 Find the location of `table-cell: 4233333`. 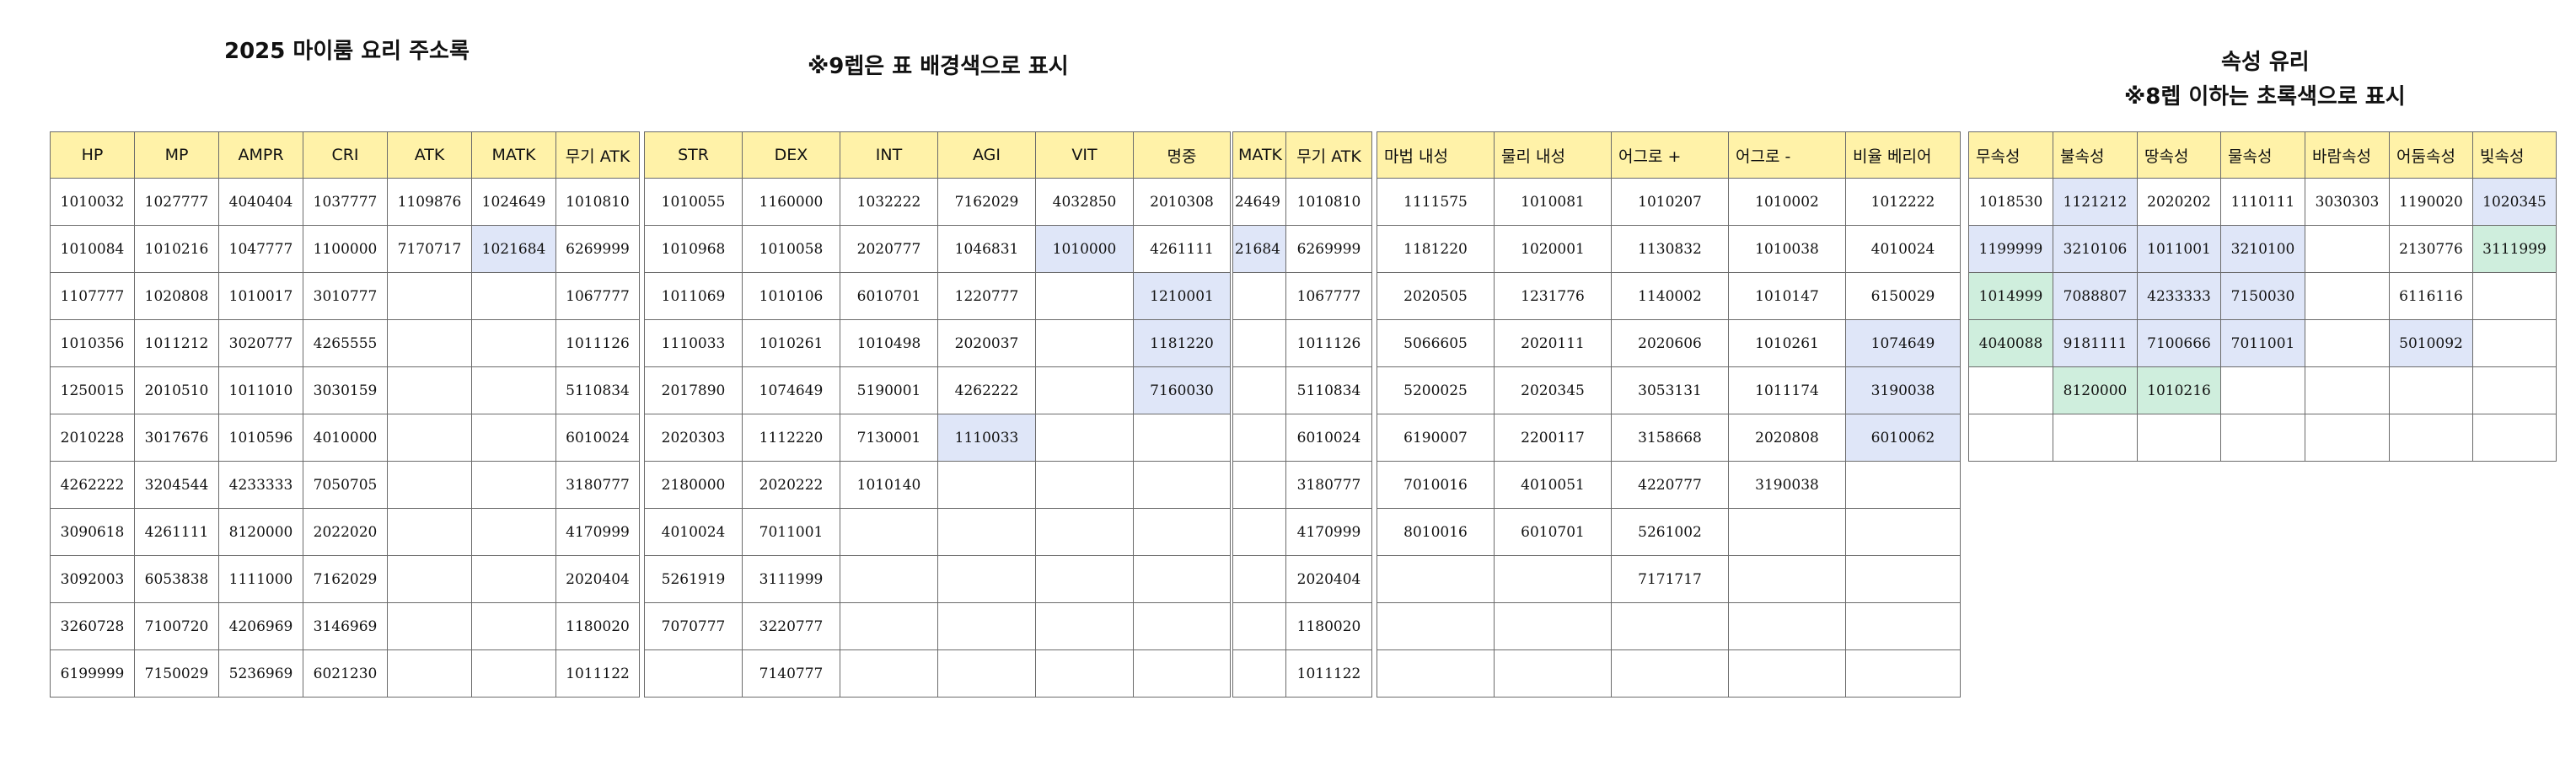

table-cell: 4233333 is located at coordinates (260, 485).